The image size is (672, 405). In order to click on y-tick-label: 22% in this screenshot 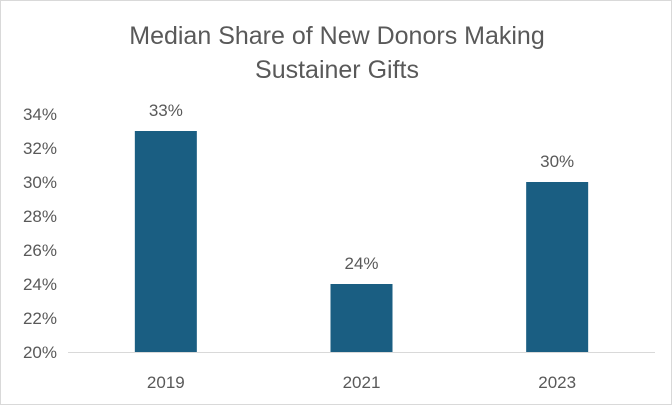, I will do `click(40, 318)`.